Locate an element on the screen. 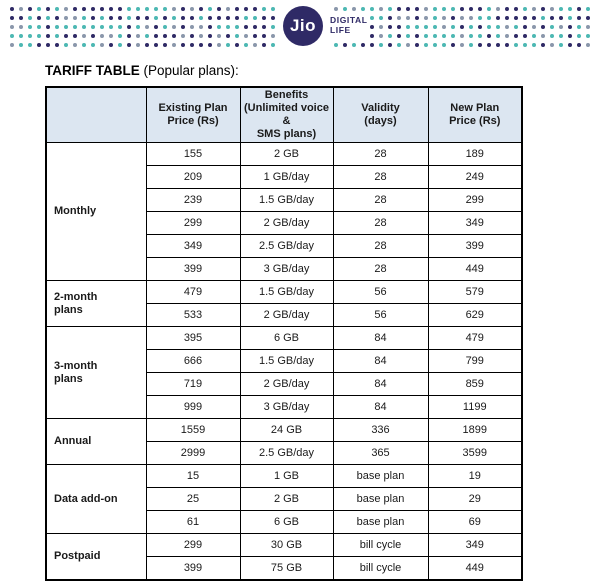  table-row: 209 1 GB/day 28 249 is located at coordinates (284, 177).